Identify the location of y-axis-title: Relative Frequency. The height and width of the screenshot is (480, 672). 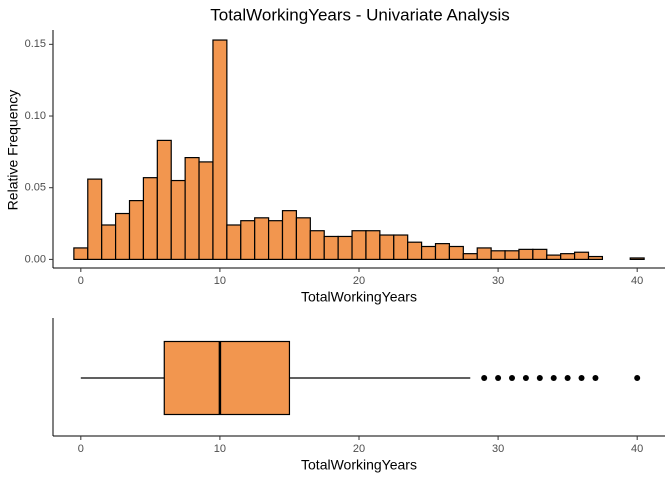
(13, 150).